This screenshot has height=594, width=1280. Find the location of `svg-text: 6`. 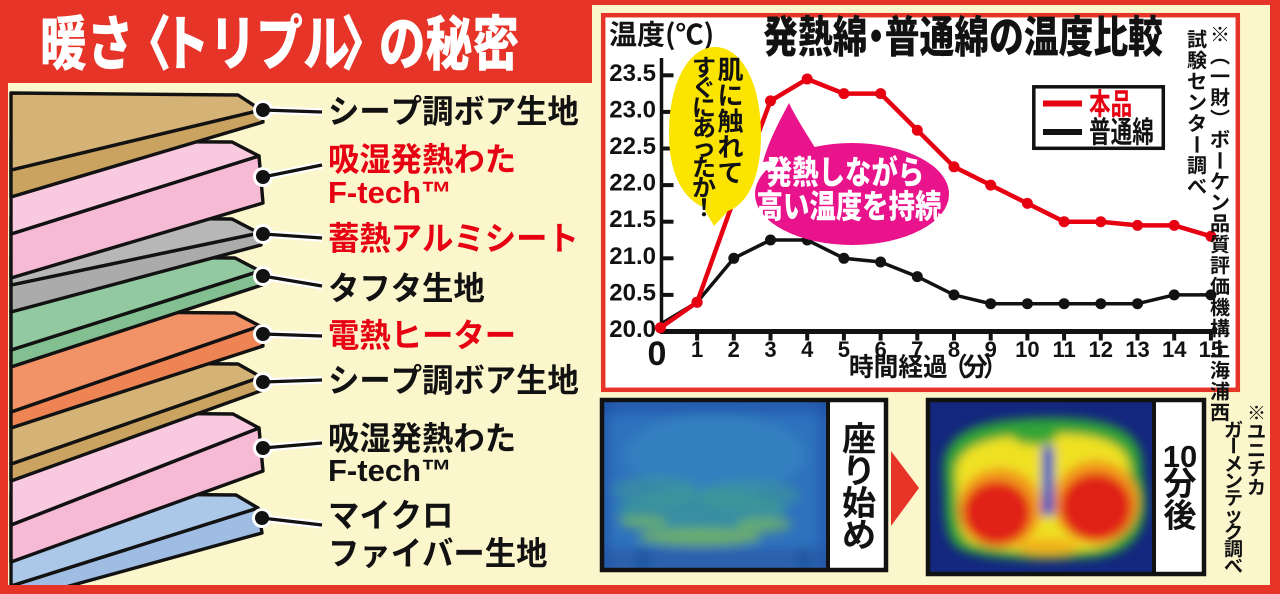

svg-text: 6 is located at coordinates (880, 349).